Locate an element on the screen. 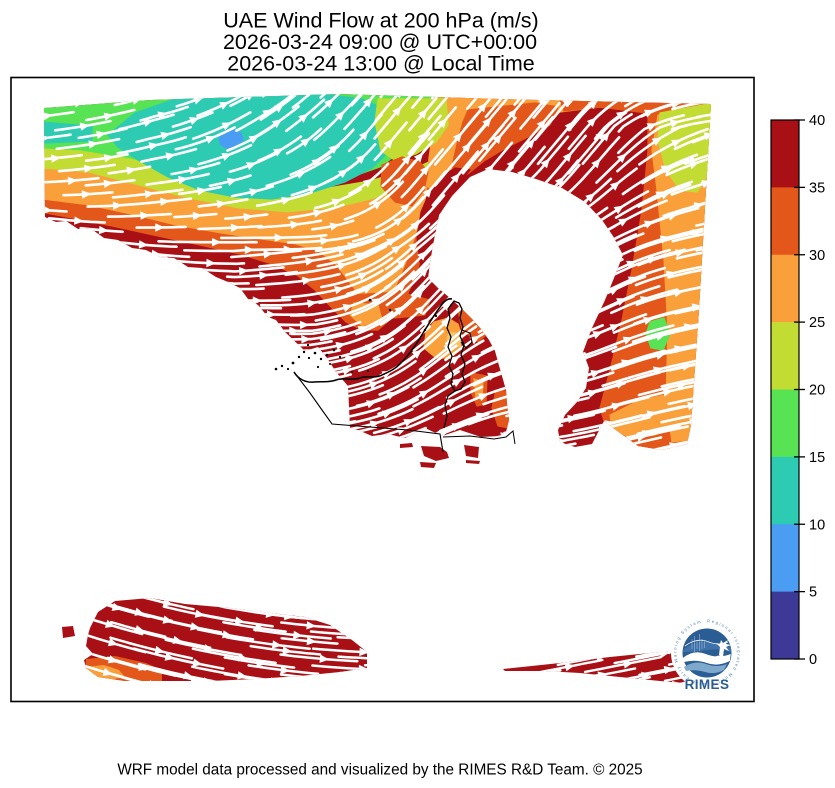 Image resolution: width=835 pixels, height=788 pixels. svg-text: 20 is located at coordinates (817, 391).